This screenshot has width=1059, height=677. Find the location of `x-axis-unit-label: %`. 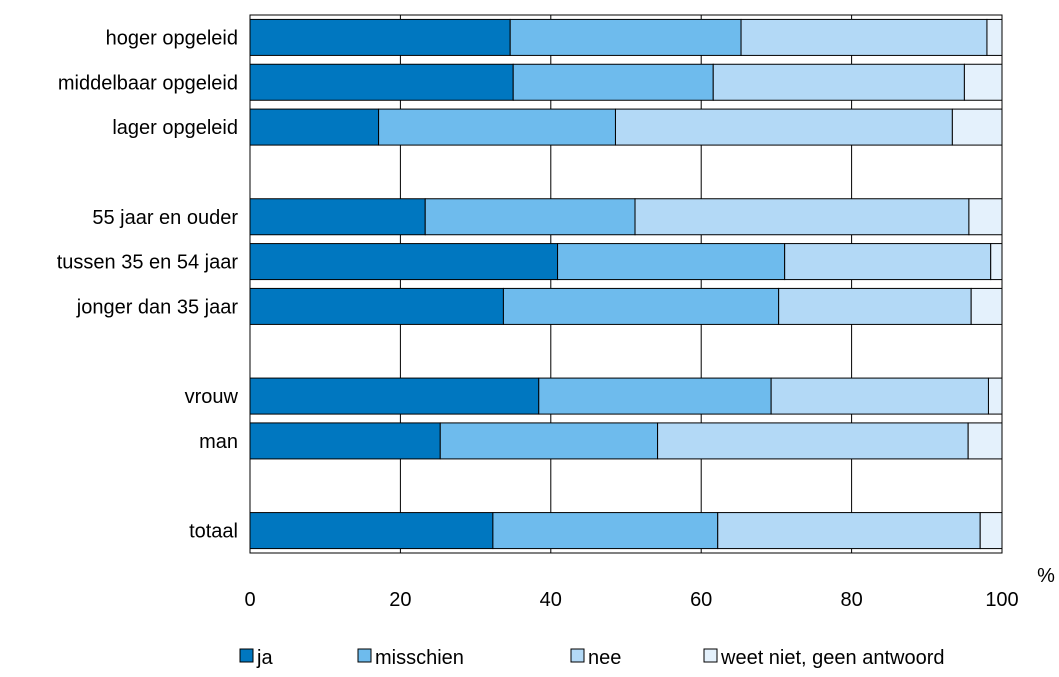

x-axis-unit-label: % is located at coordinates (1046, 576).